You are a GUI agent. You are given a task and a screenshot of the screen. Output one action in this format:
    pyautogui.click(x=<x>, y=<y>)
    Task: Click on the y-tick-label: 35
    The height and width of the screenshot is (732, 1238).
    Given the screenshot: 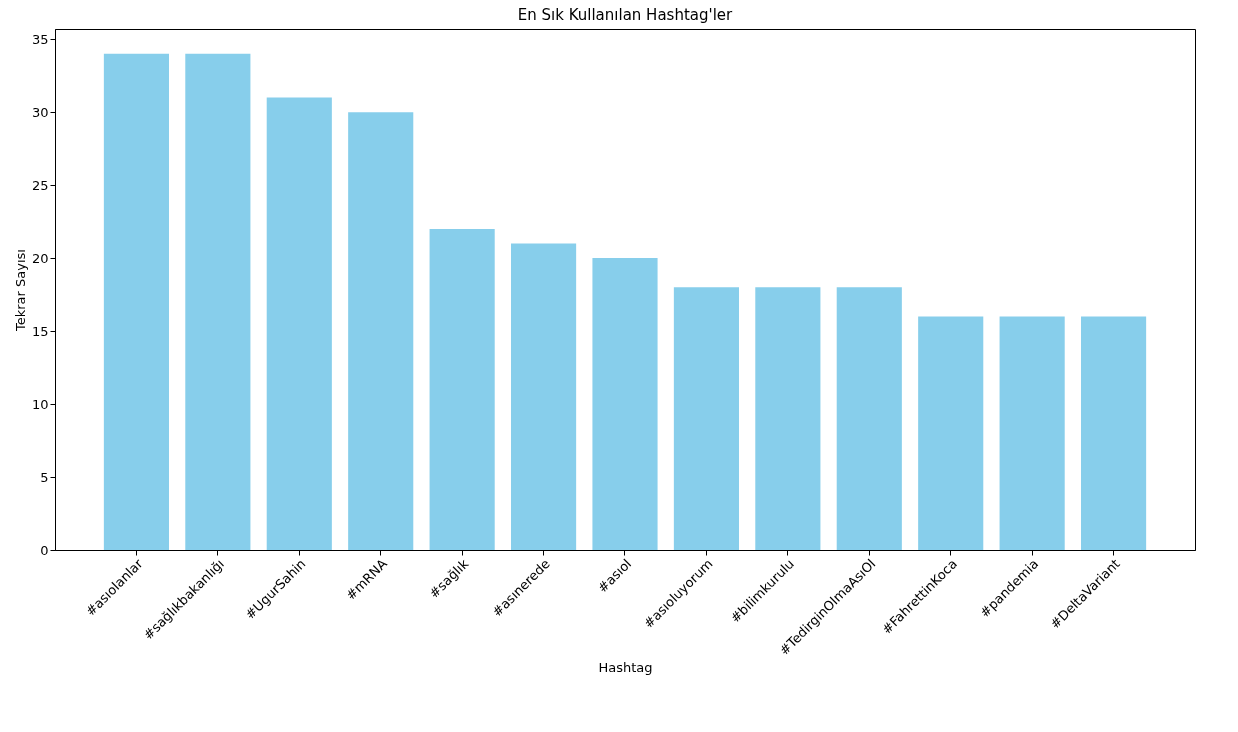 What is the action you would take?
    pyautogui.click(x=40, y=39)
    